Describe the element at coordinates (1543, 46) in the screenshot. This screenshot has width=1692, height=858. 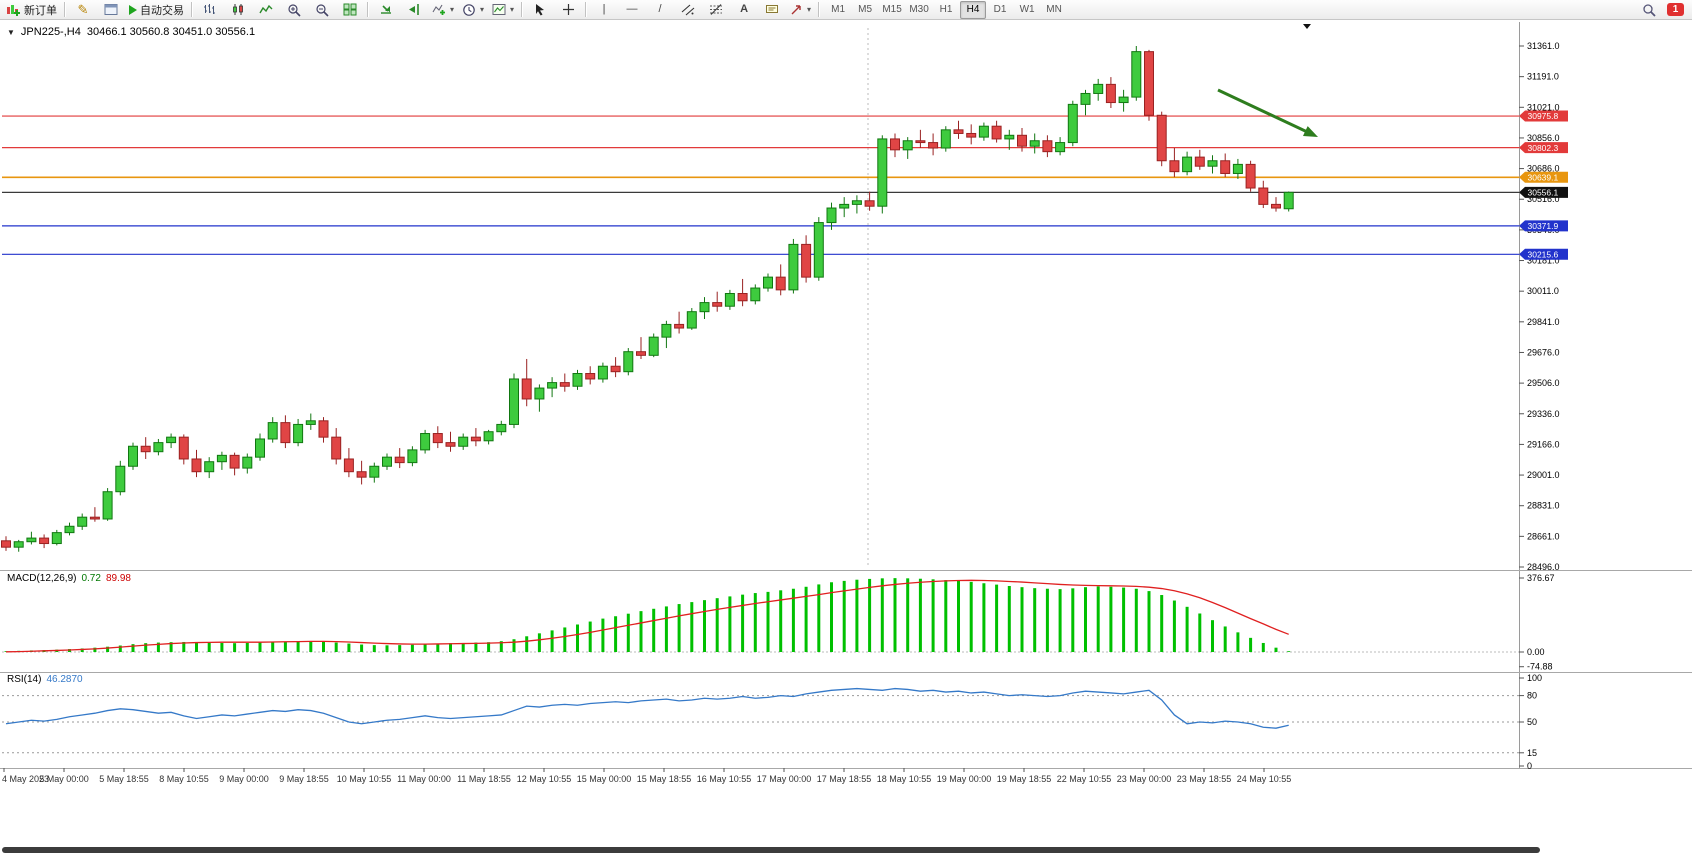
I see `svg-text: 31361.0` at that location.